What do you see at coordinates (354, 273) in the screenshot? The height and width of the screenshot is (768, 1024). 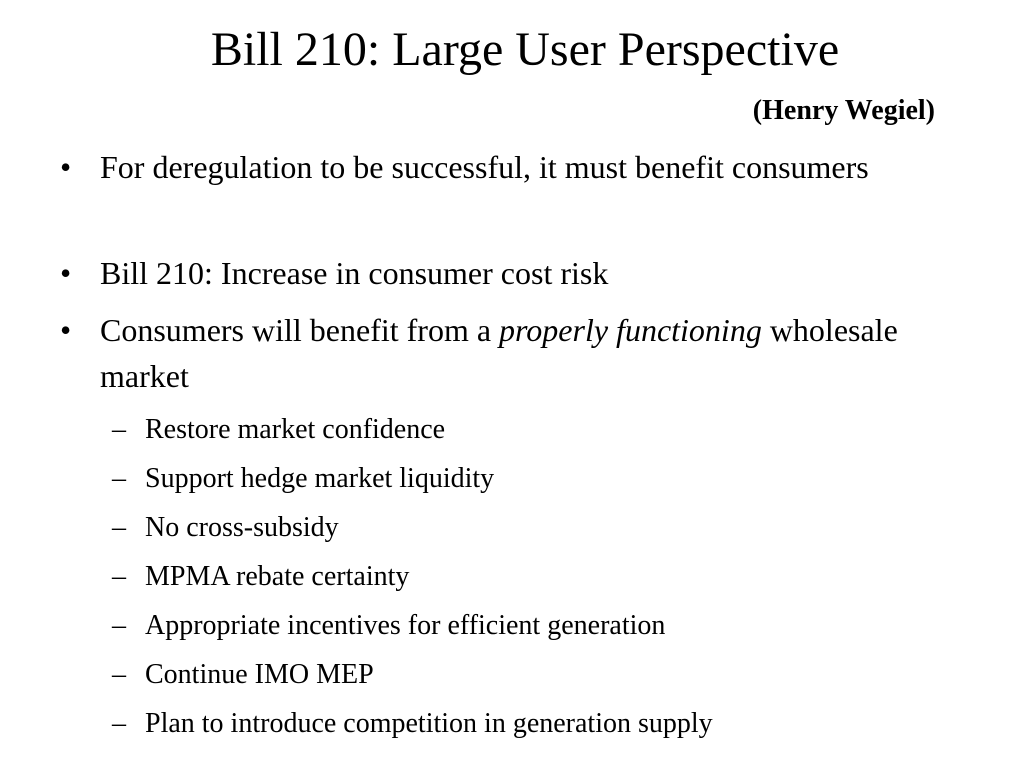 I see `bullet-text: Bill 210: Increase in consumer cost risk` at bounding box center [354, 273].